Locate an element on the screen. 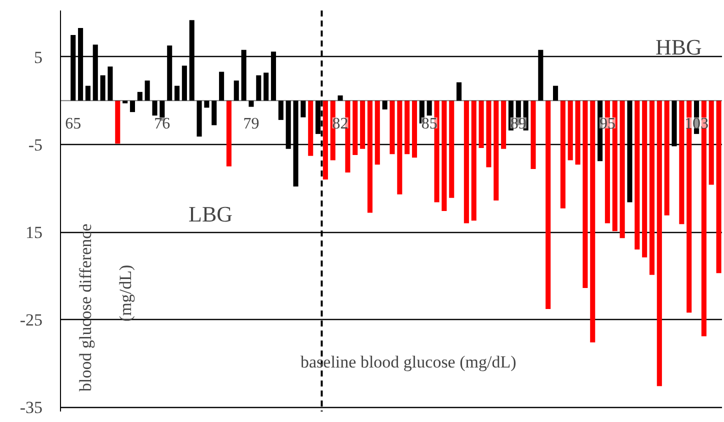  x-tick-label: 103 is located at coordinates (696, 123).